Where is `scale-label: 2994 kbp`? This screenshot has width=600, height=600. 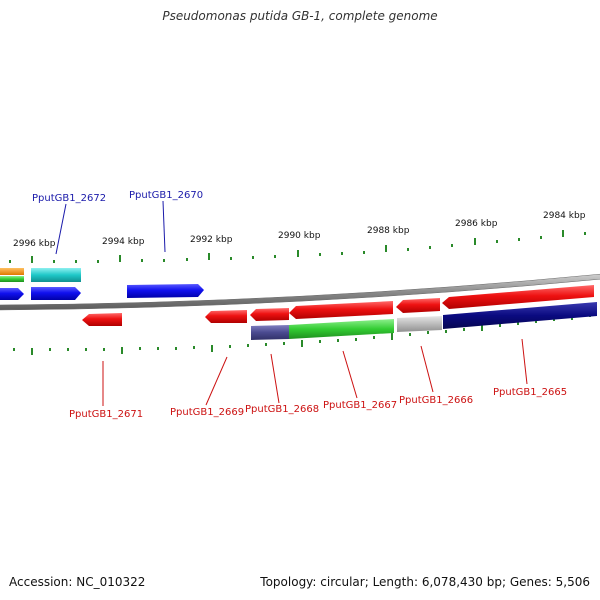
scale-label: 2994 kbp is located at coordinates (123, 242).